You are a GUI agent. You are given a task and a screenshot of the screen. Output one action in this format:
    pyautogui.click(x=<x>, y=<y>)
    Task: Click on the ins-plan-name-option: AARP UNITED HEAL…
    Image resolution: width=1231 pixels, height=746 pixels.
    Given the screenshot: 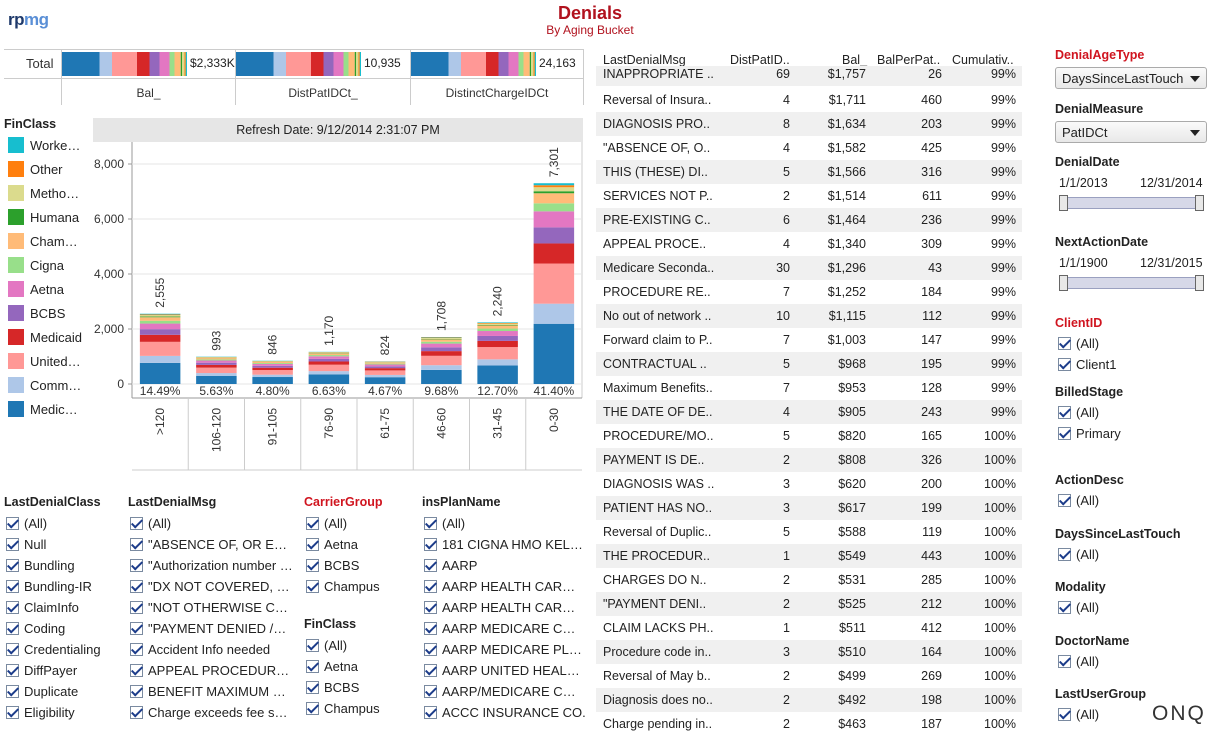 What is the action you would take?
    pyautogui.click(x=502, y=672)
    